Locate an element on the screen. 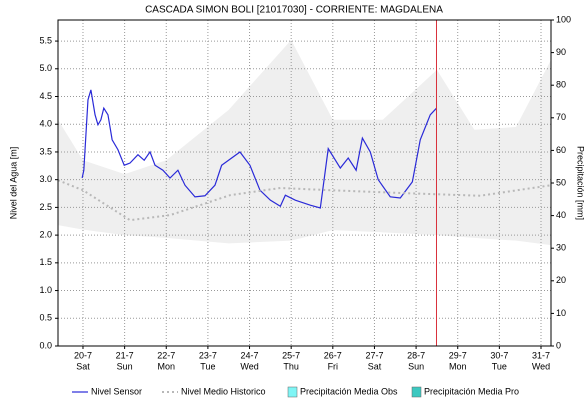  legend-label: Nivel Sensor is located at coordinates (116, 391).